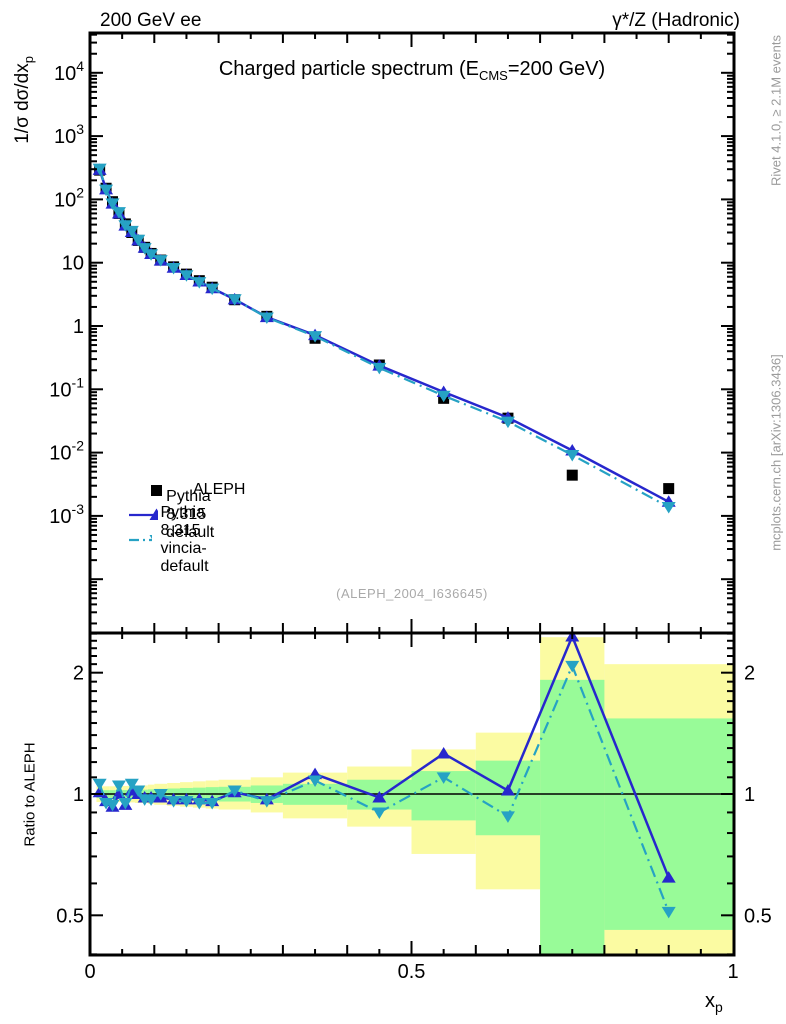  I want to click on legend-label: Pythia 8.315 vincia-default, so click(184, 539).